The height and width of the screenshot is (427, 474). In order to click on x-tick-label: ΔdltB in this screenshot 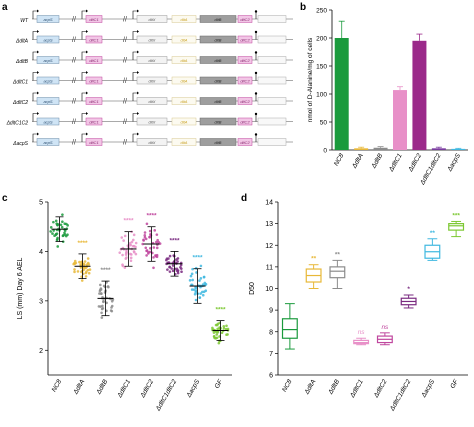, I will do `click(102, 387)`.